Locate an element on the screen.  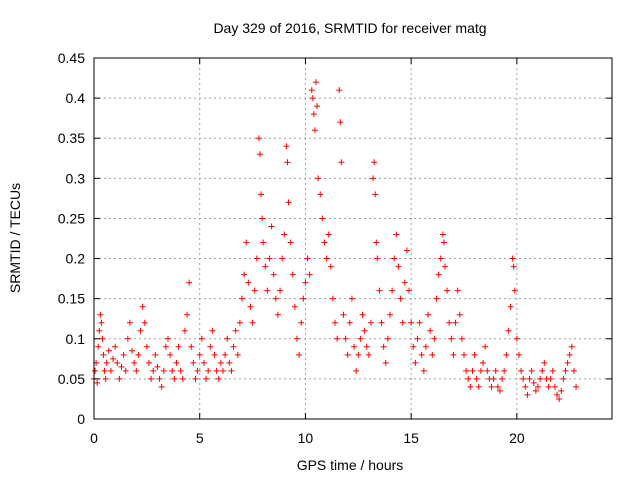
y-tick-label: 0.25 is located at coordinates (71, 218).